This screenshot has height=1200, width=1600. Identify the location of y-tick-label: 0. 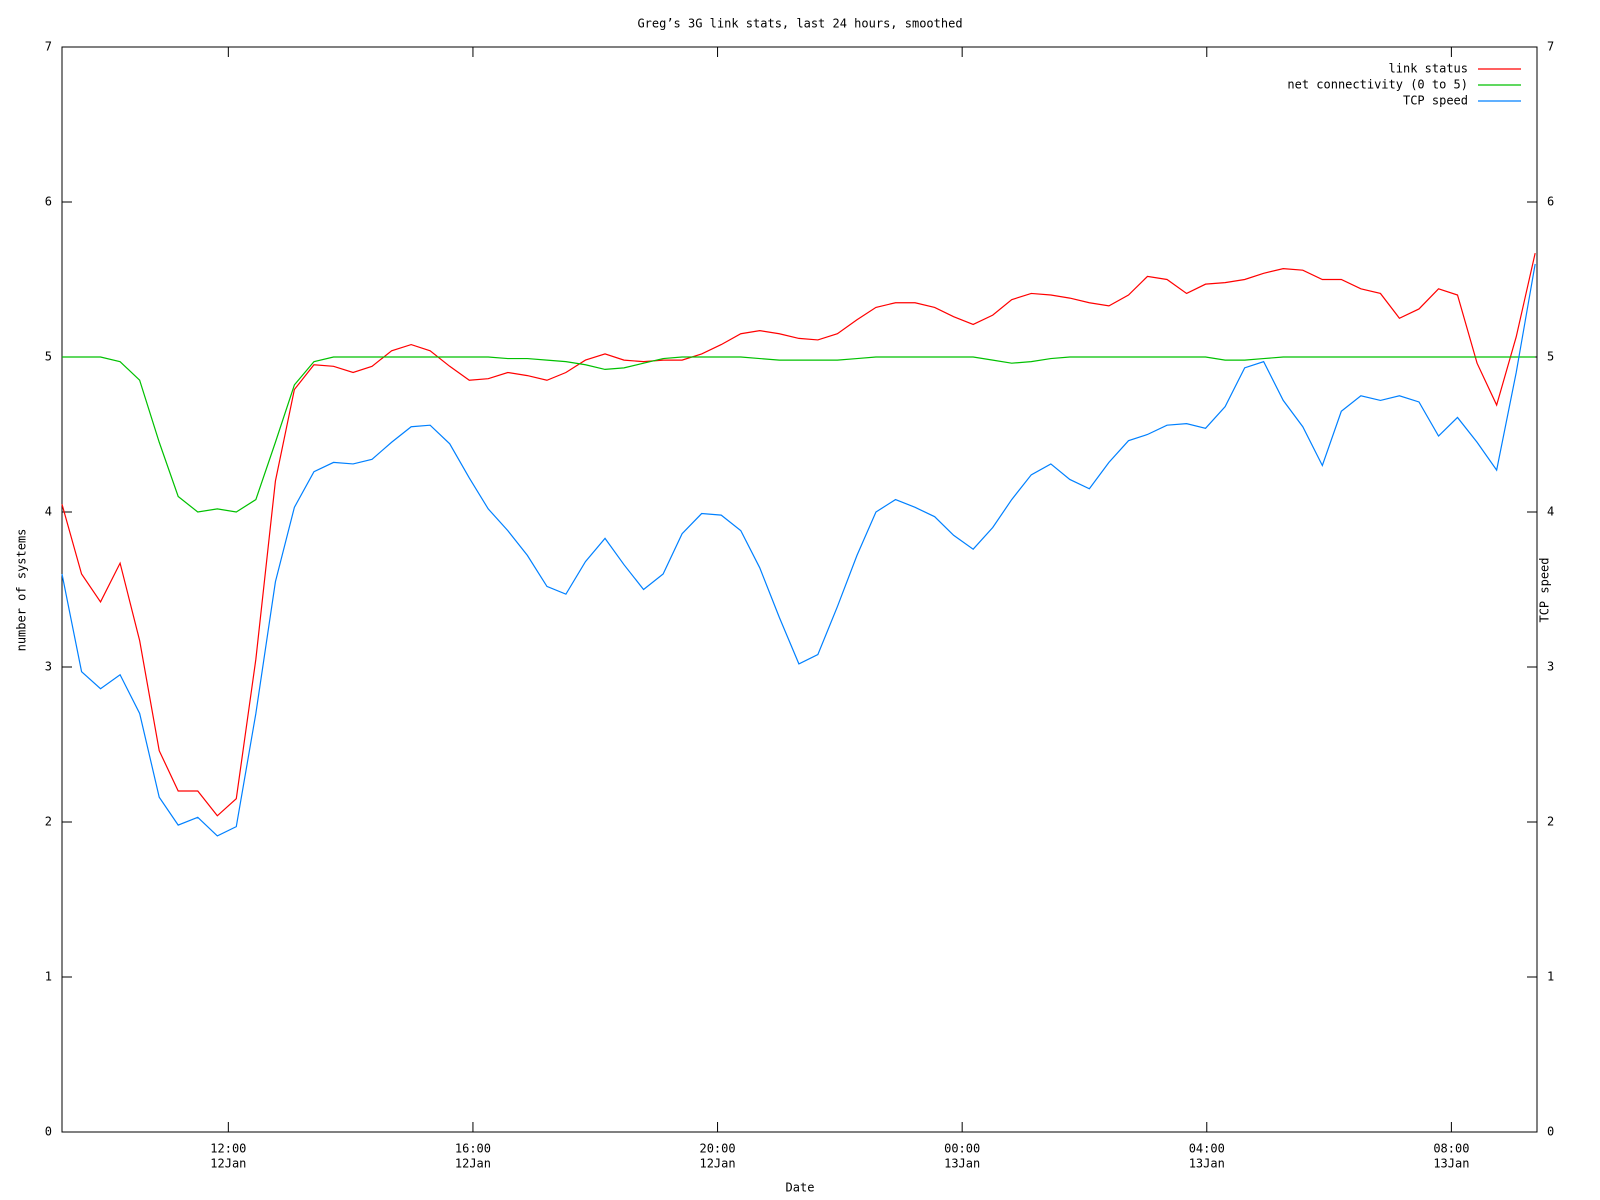
(48, 1132).